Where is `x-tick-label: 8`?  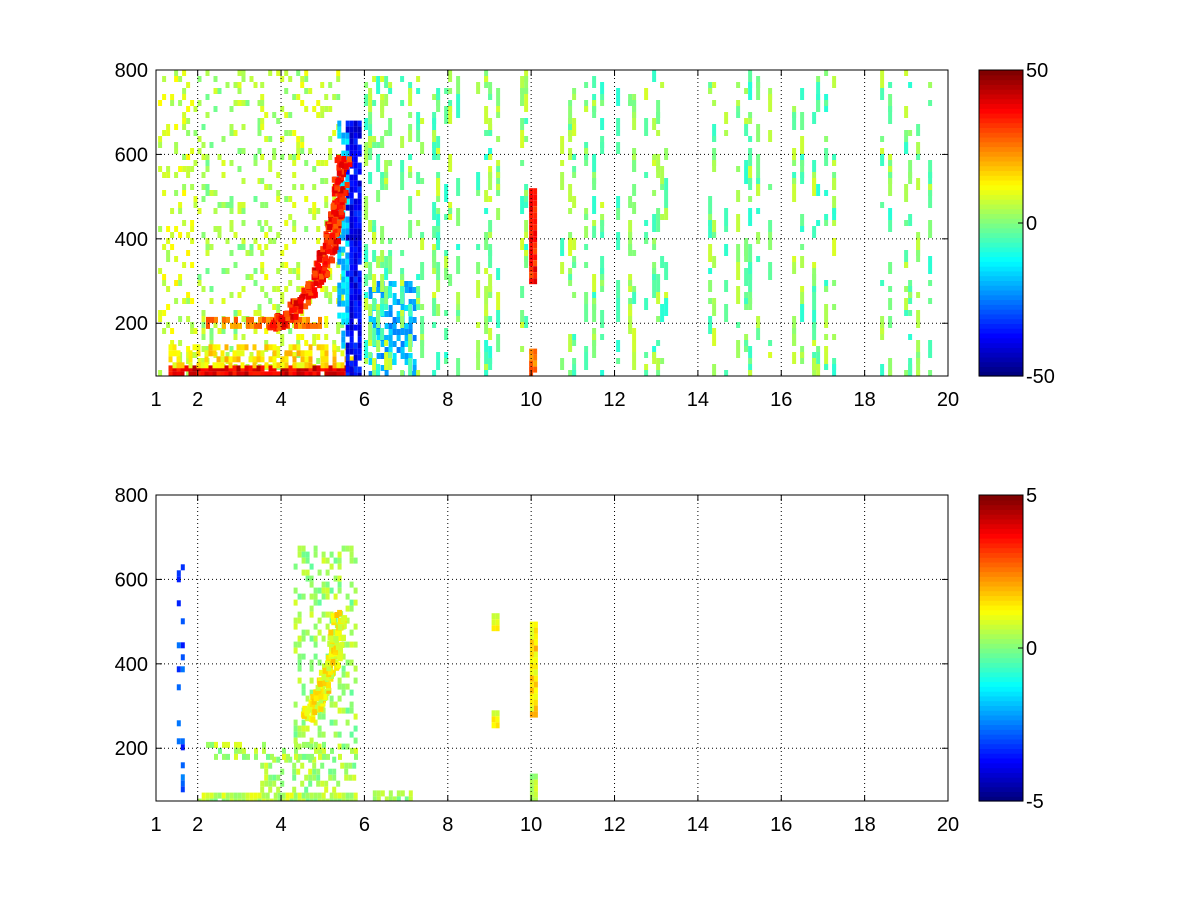 x-tick-label: 8 is located at coordinates (447, 400).